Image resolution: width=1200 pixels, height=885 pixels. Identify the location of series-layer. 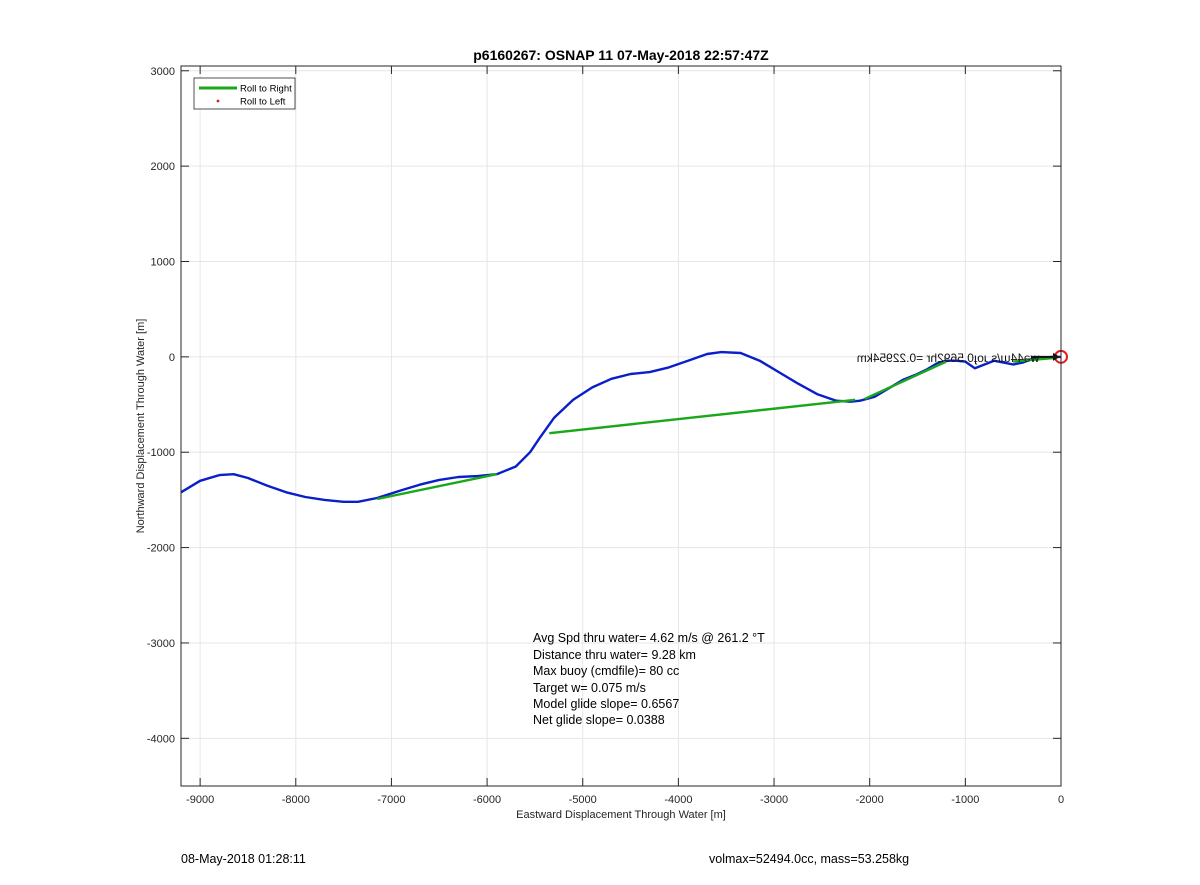
(624, 426).